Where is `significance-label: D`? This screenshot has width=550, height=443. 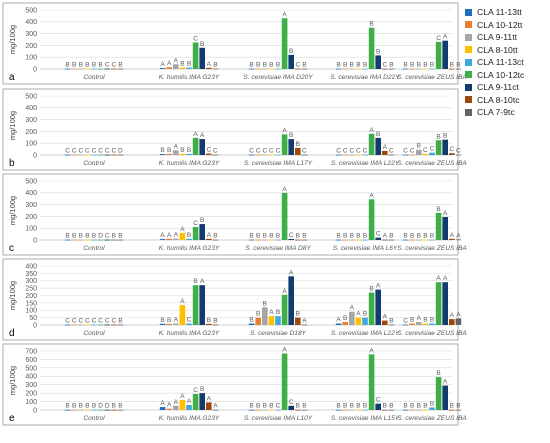
significance-label: D is located at coordinates (120, 151).